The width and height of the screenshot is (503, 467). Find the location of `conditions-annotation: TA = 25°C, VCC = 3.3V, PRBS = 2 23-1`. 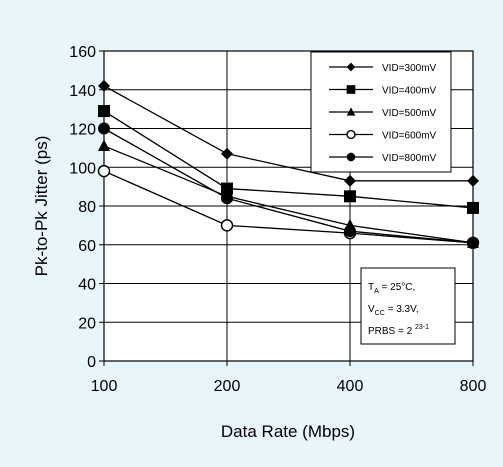

conditions-annotation: TA = 25°C, VCC = 3.3V, PRBS = 2 23-1 is located at coordinates (408, 306).